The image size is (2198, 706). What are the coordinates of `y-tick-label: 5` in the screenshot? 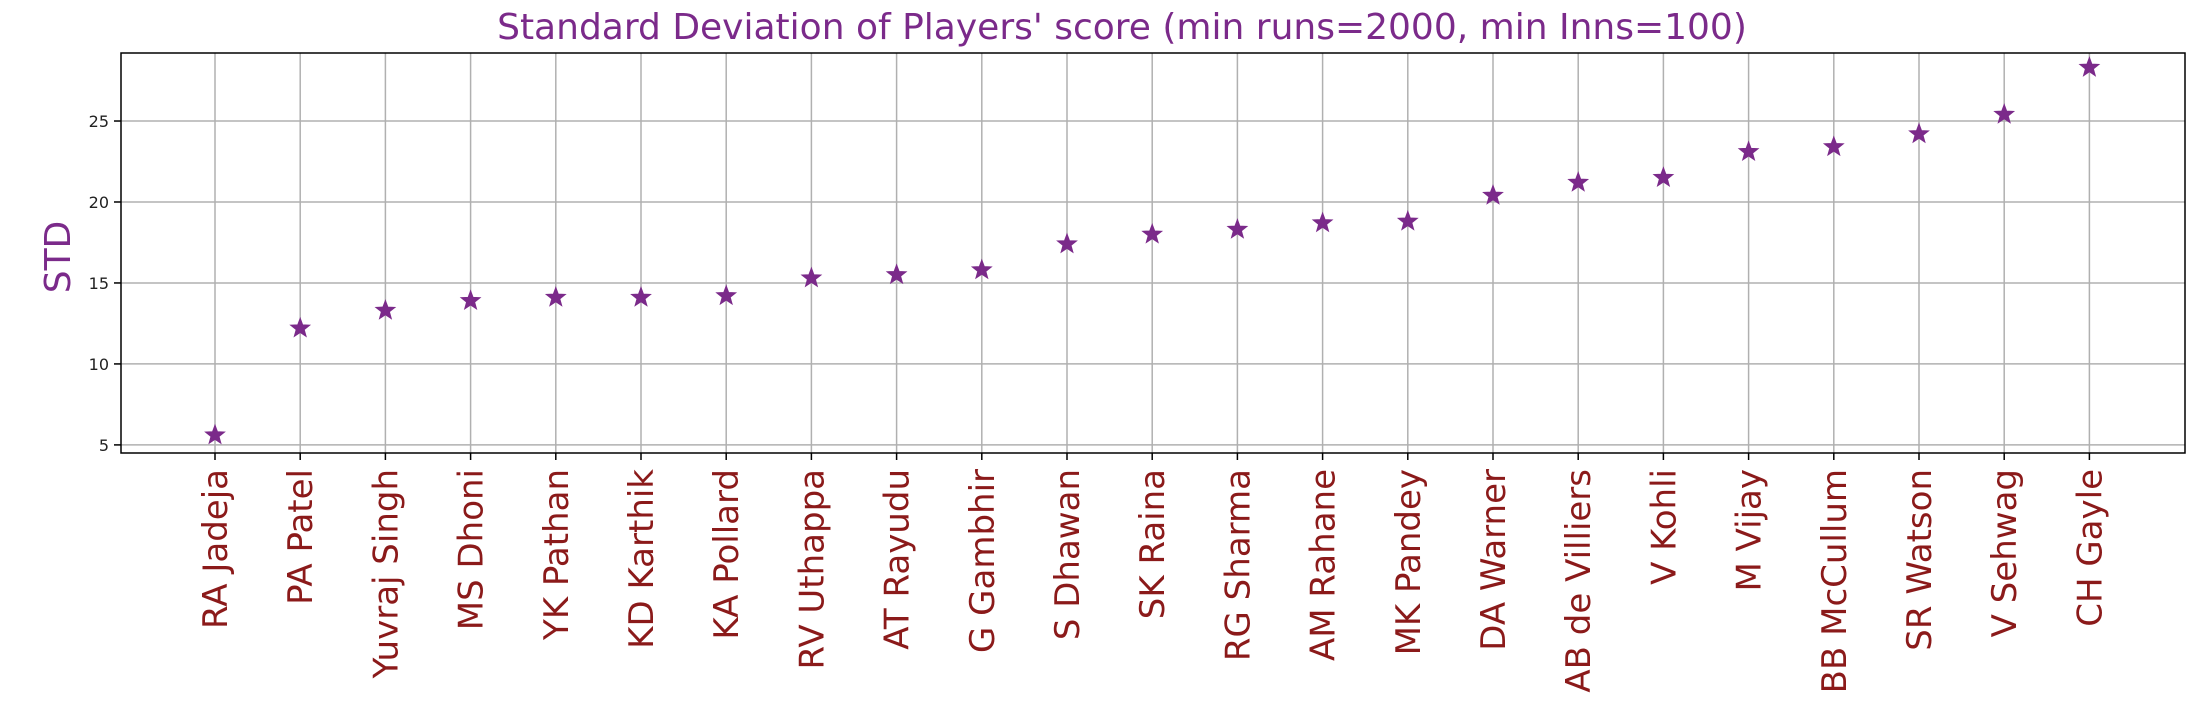 It's located at (104, 445).